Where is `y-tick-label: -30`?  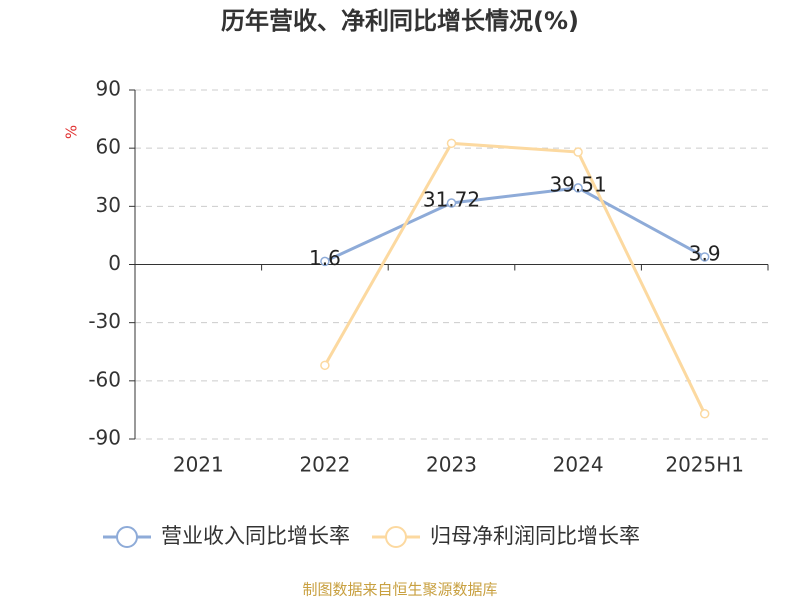
y-tick-label: -30 is located at coordinates (104, 321).